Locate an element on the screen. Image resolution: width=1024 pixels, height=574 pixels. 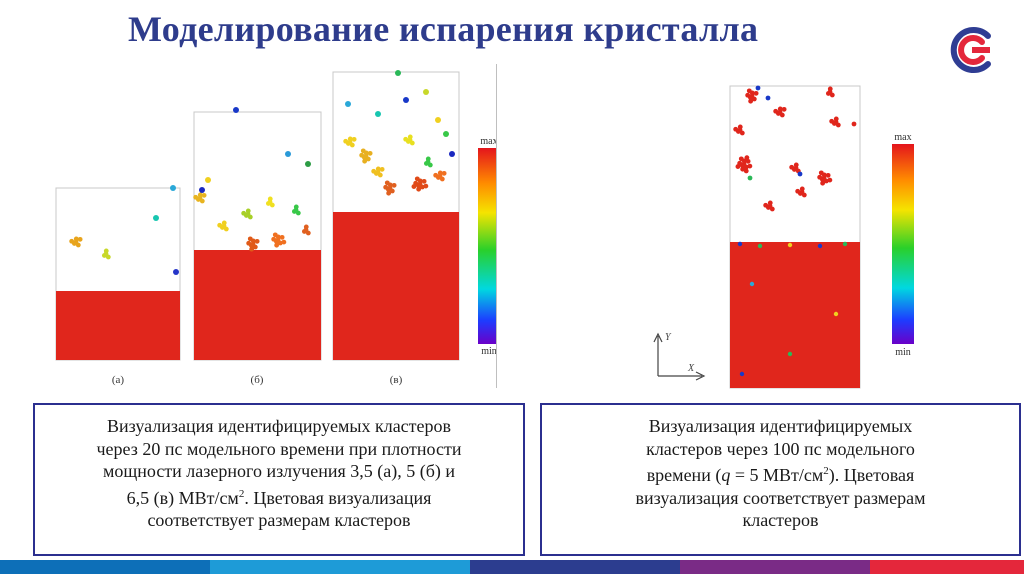
colorbar is located at coordinates (487, 246).